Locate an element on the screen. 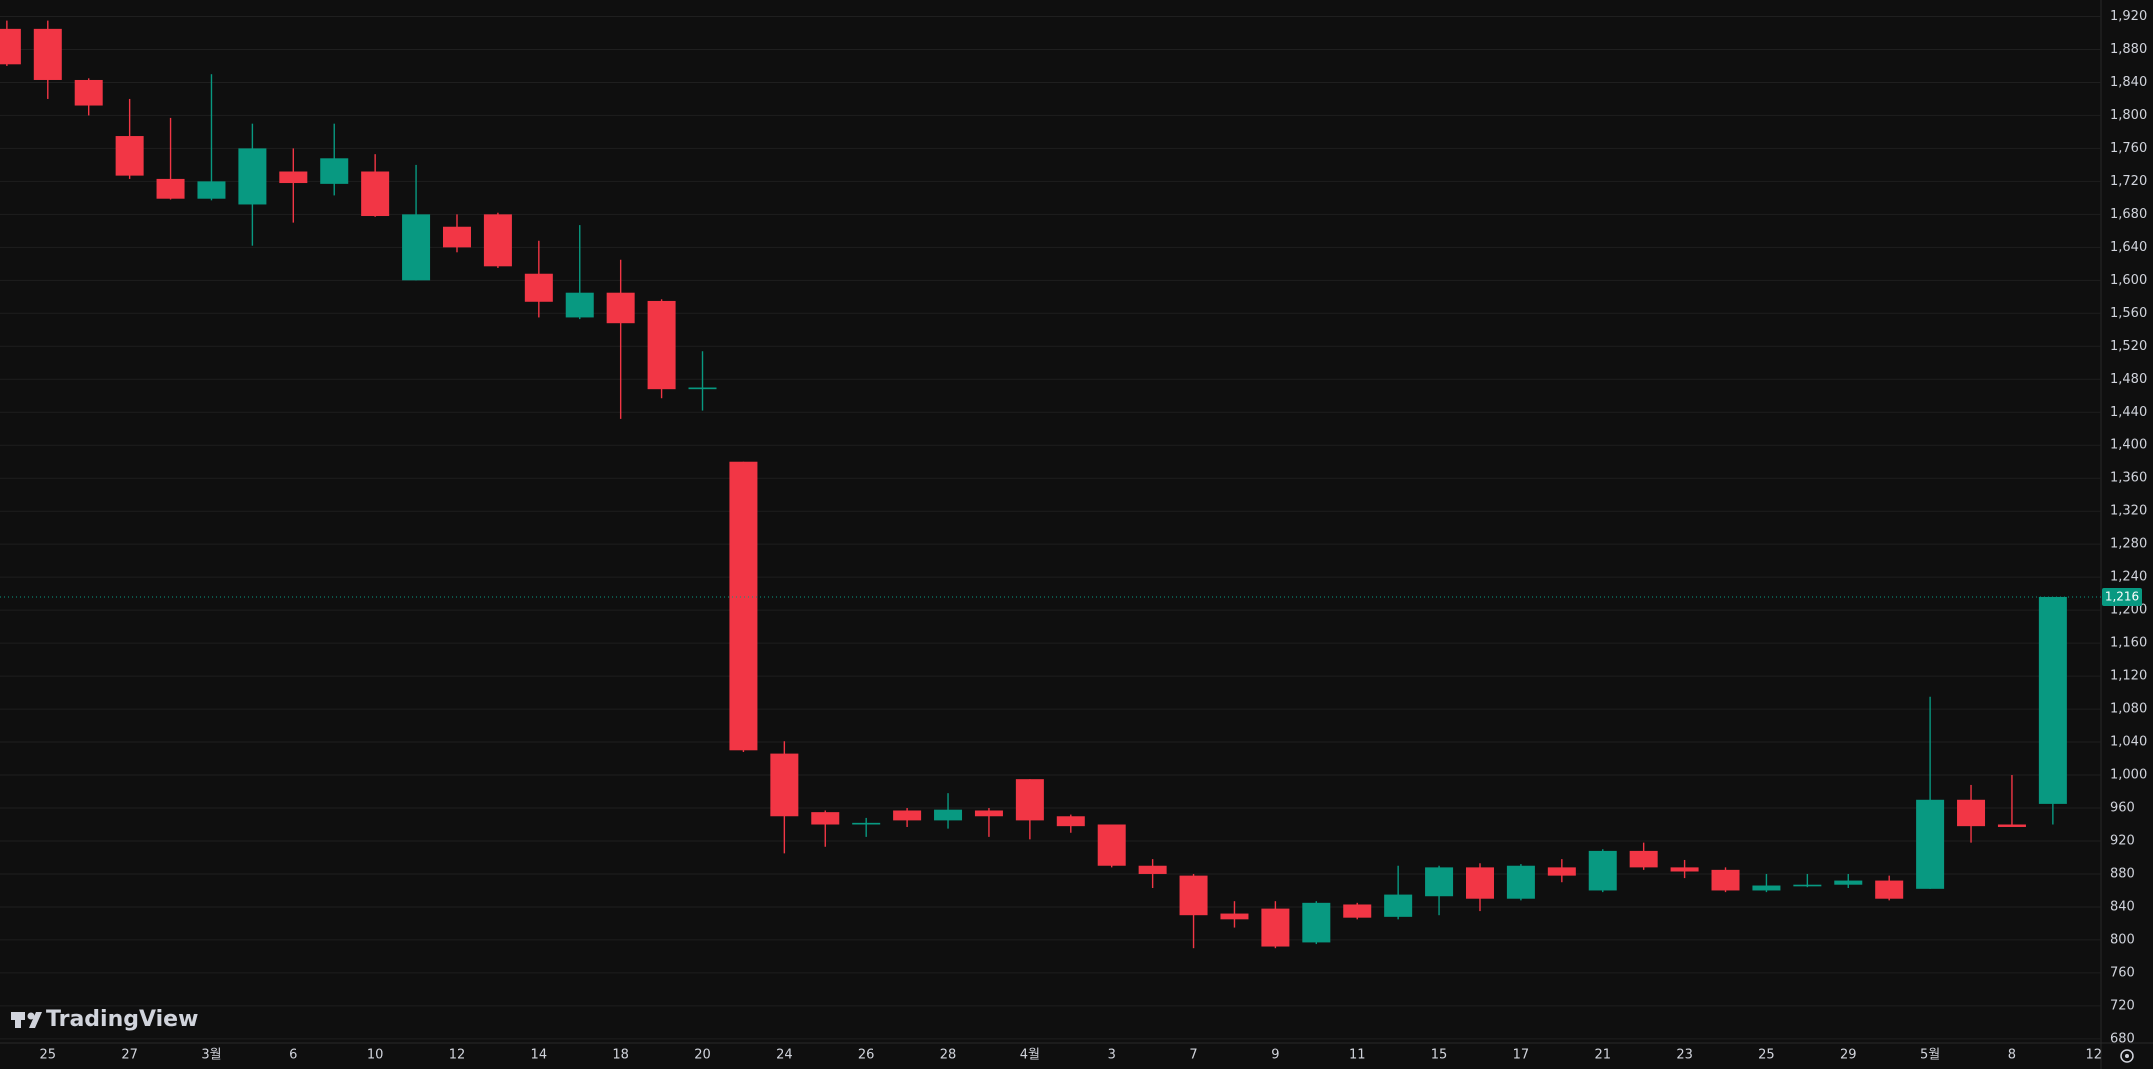  watermark: TradingView is located at coordinates (122, 1019).